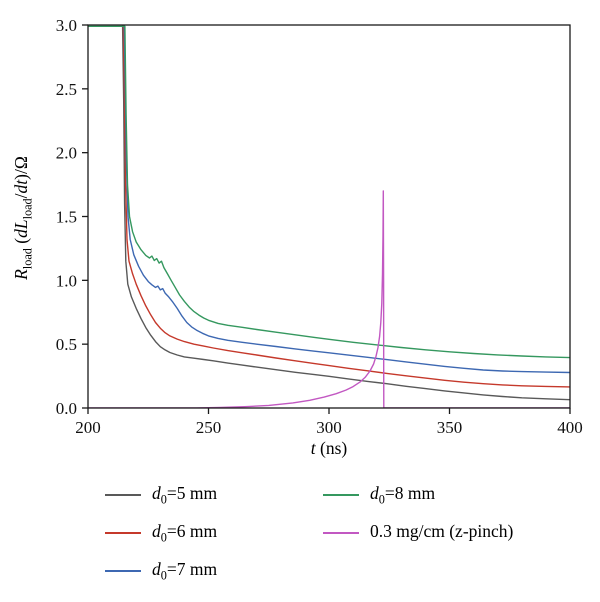  What do you see at coordinates (313, 448) in the screenshot?
I see `x-label-var: t` at bounding box center [313, 448].